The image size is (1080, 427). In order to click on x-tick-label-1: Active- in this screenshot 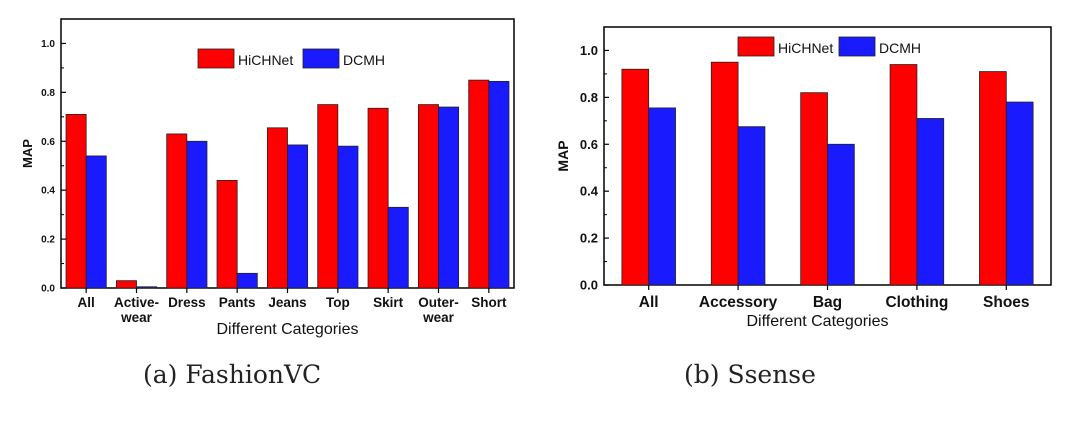, I will do `click(136, 302)`.